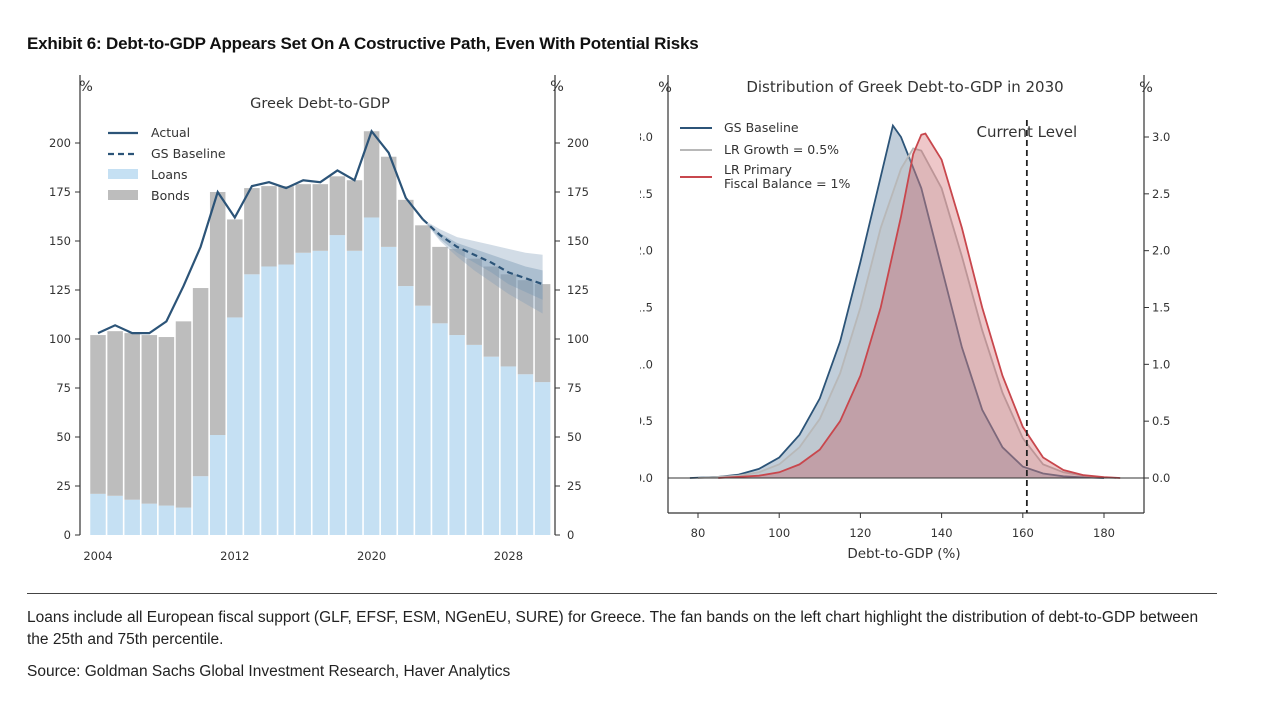  What do you see at coordinates (860, 533) in the screenshot?
I see `x-tick-label: 120` at bounding box center [860, 533].